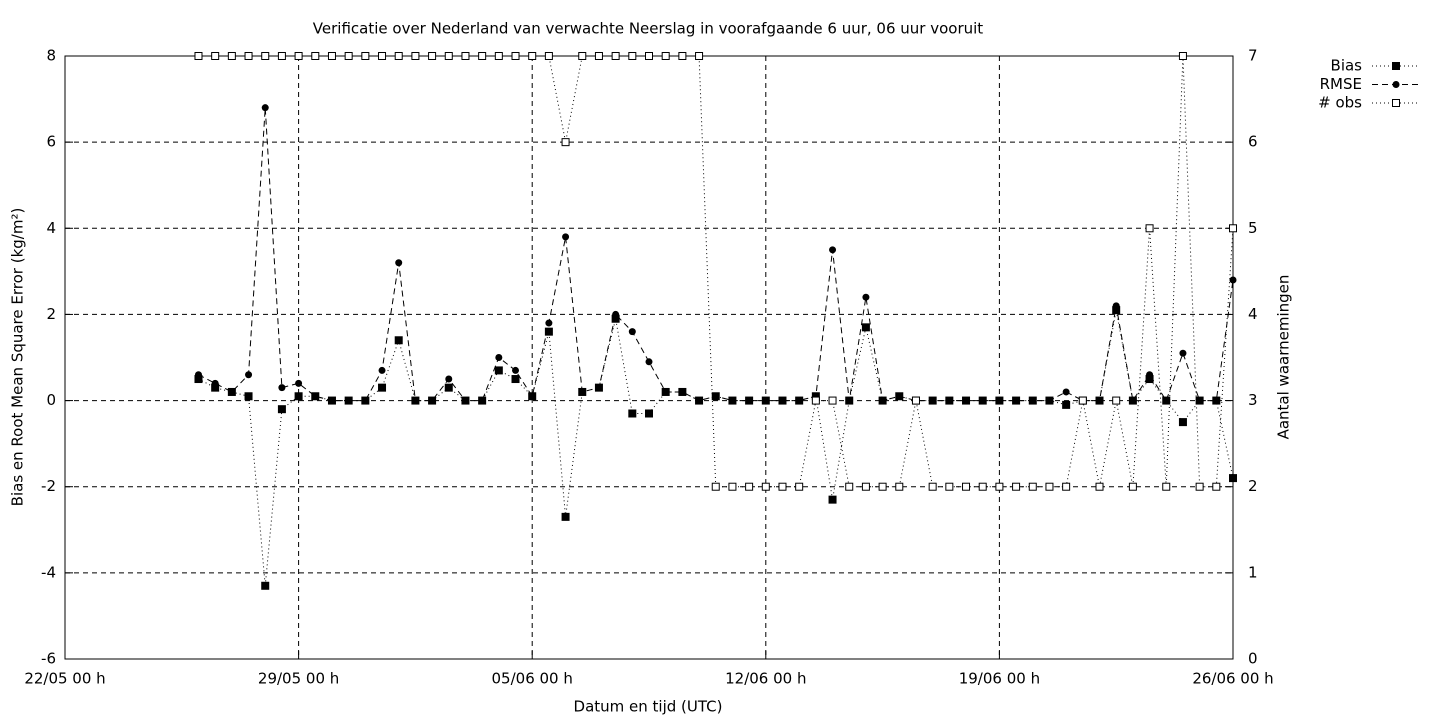 The width and height of the screenshot is (1440, 720). What do you see at coordinates (48, 659) in the screenshot?
I see `y-tick-label: -6` at bounding box center [48, 659].